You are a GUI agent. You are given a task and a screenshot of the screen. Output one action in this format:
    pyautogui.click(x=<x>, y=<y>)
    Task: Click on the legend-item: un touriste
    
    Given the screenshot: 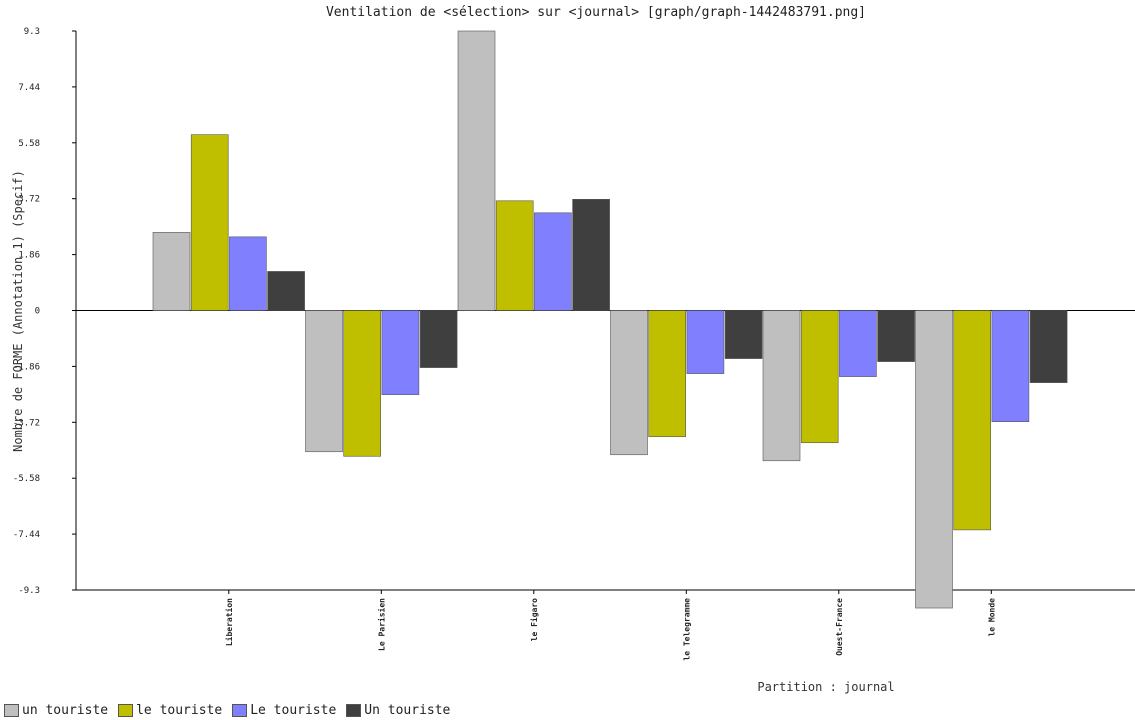 What is the action you would take?
    pyautogui.click(x=56, y=710)
    